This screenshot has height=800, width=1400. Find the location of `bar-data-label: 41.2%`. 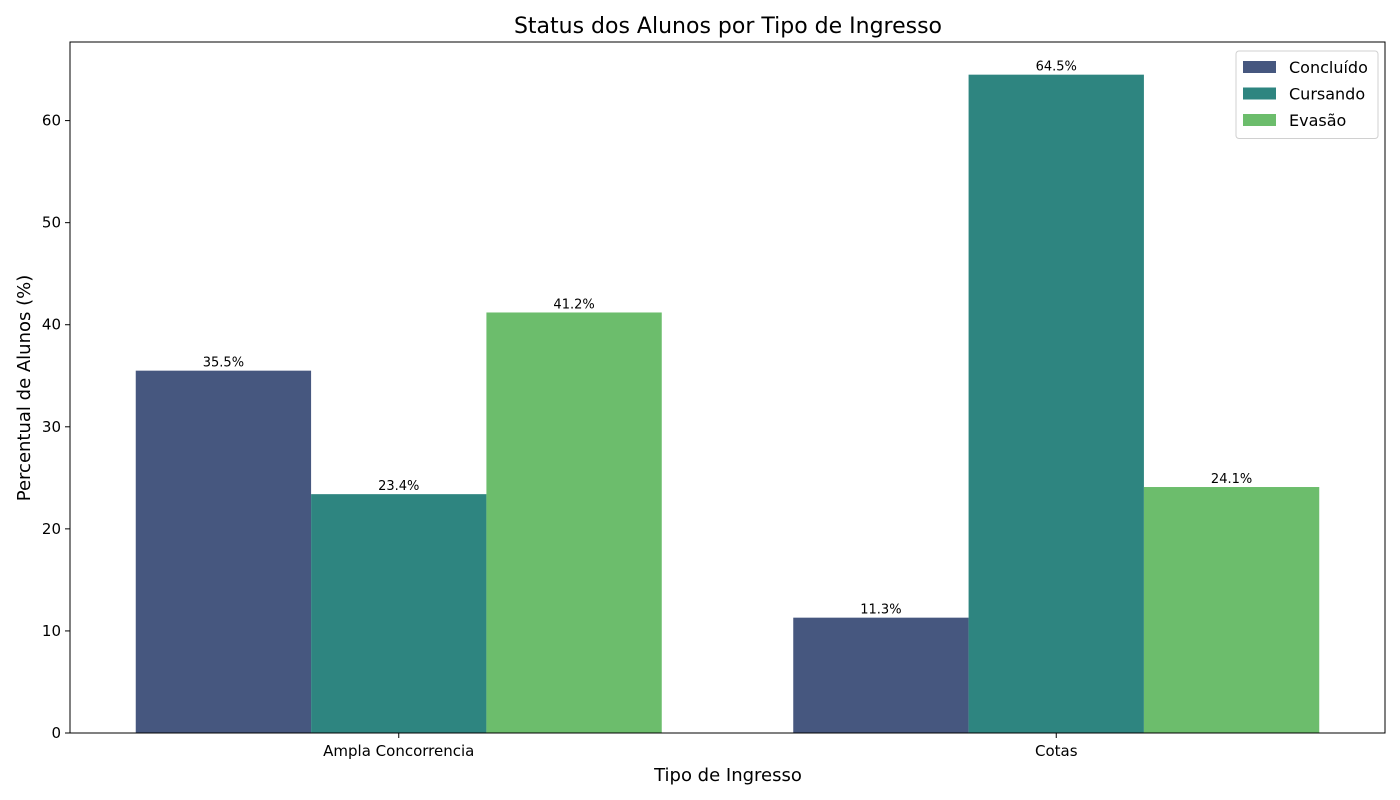

bar-data-label: 41.2% is located at coordinates (573, 304).